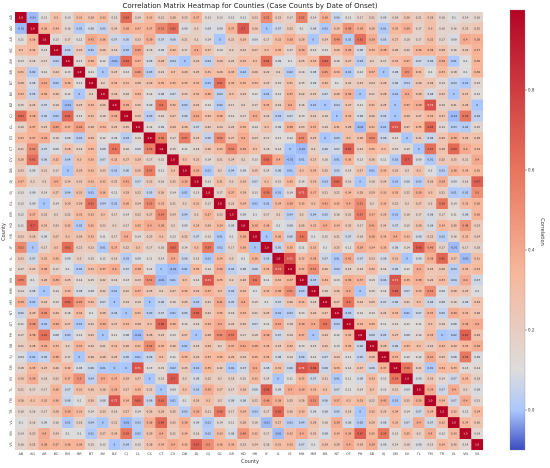  Describe the element at coordinates (185, 61) in the screenshot. I see `cell-value-label: 0` at that location.